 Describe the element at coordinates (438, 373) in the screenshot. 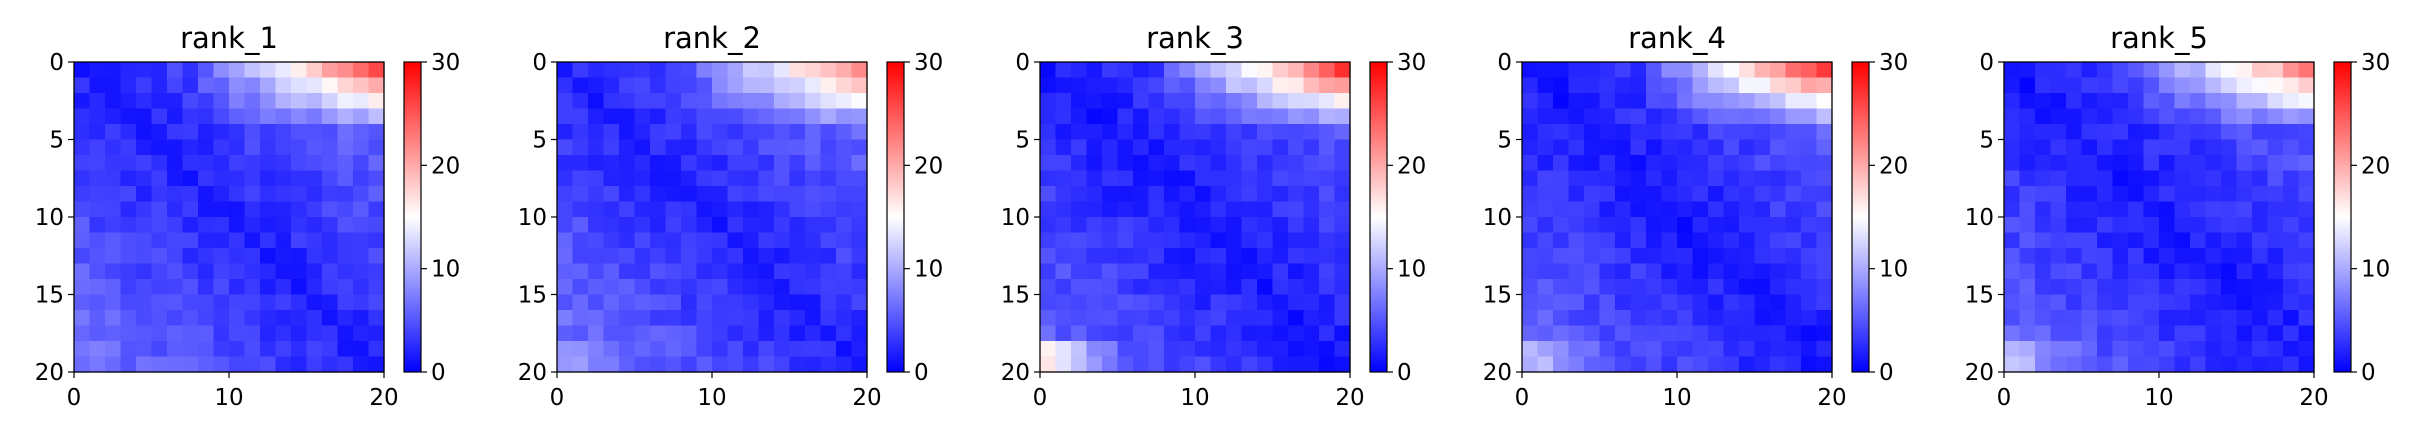

I see `colorbar-tick-label: 0` at that location.